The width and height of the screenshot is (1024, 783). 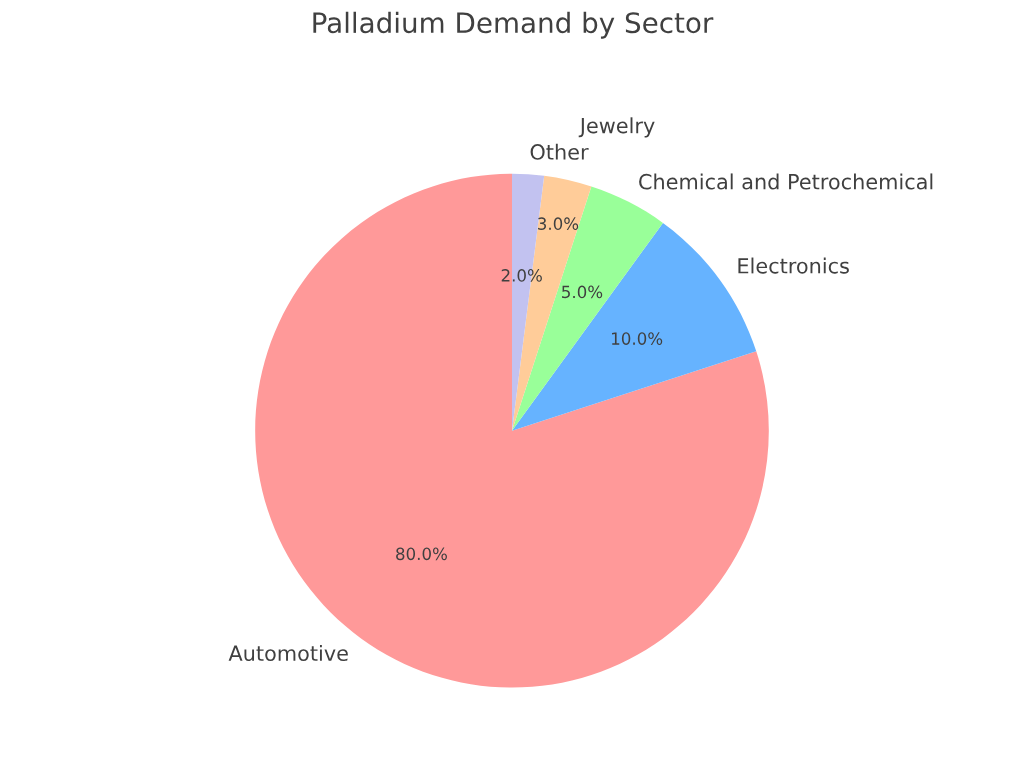 I want to click on slice-label: Jewelry, so click(x=616, y=127).